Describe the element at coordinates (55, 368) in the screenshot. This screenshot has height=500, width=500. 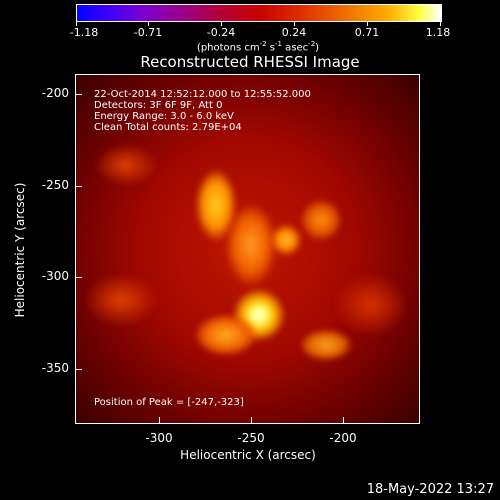
I see `y-tick-label: -350` at that location.